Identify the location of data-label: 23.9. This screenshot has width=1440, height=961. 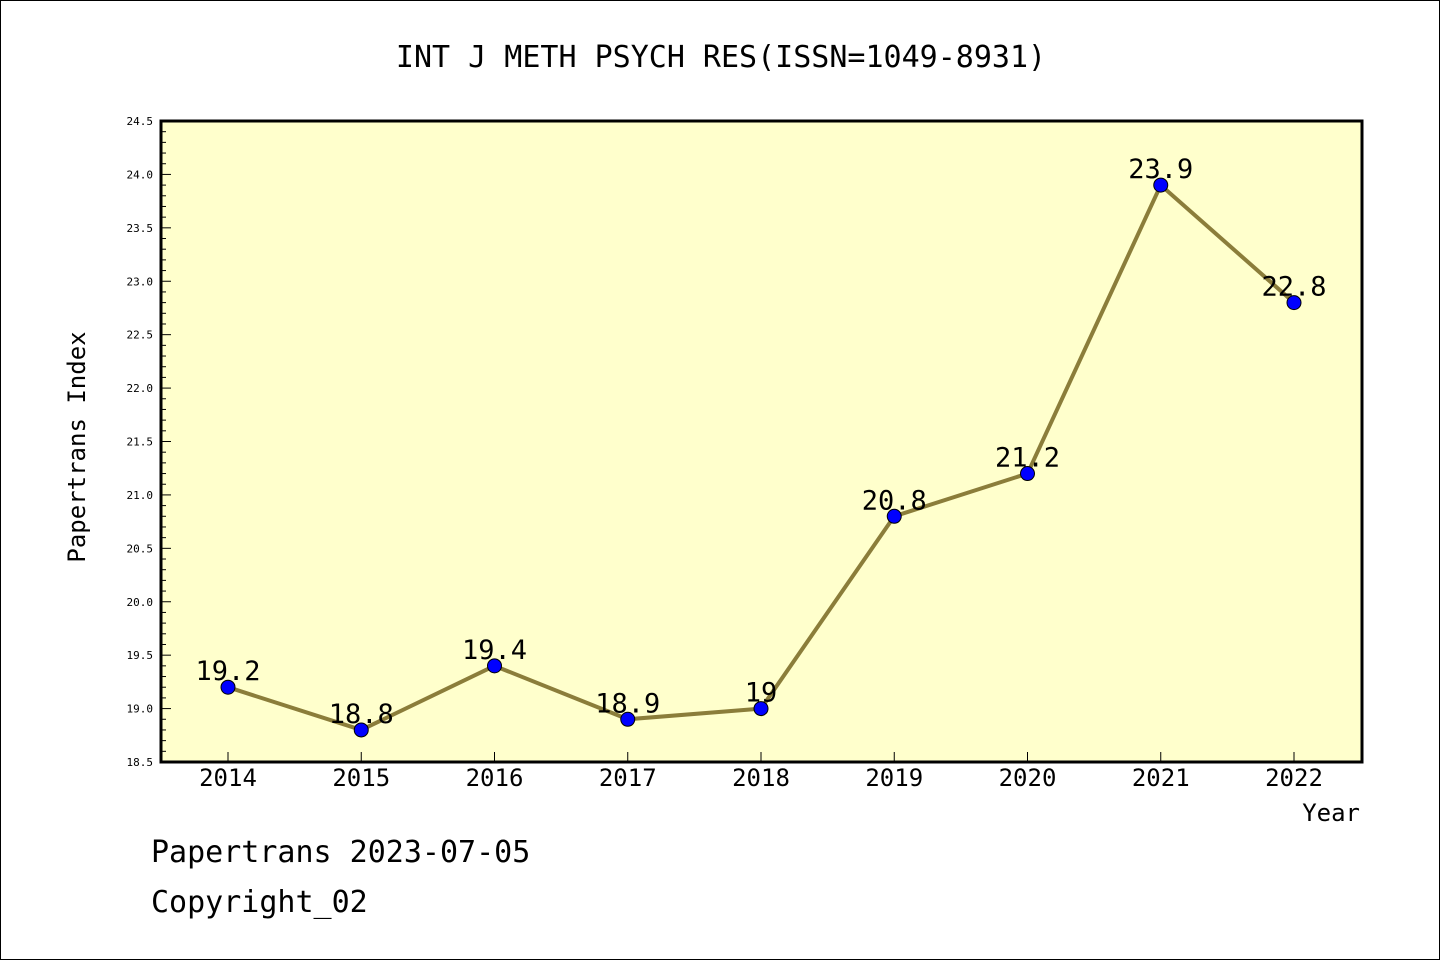
(1160, 169).